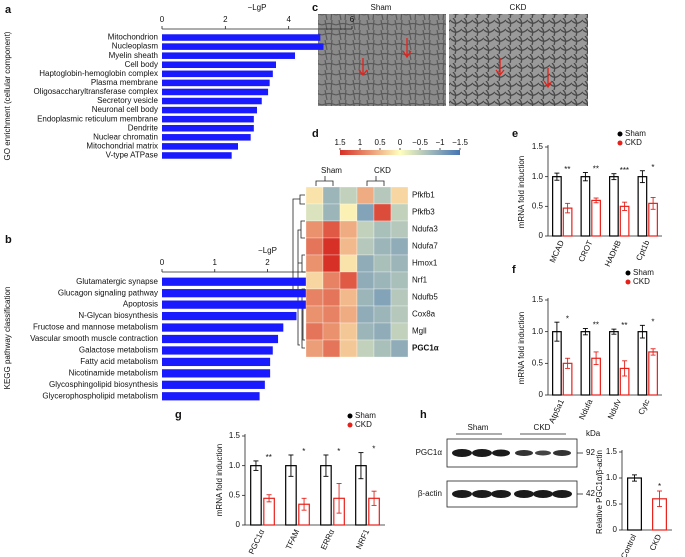  Describe the element at coordinates (423, 195) in the screenshot. I see `row-label: Pfkfb1` at that location.